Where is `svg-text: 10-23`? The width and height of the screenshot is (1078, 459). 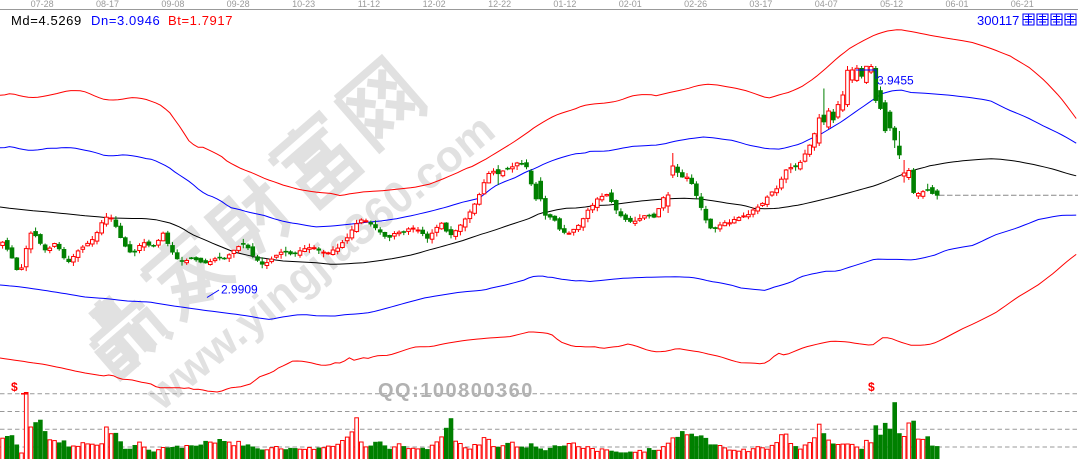
svg-text: 10-23 is located at coordinates (303, 4).